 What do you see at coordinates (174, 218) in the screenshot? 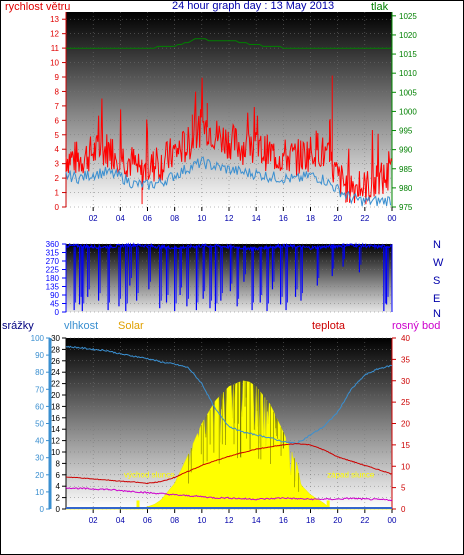
I see `wind-x-tick-label: 08` at bounding box center [174, 218].